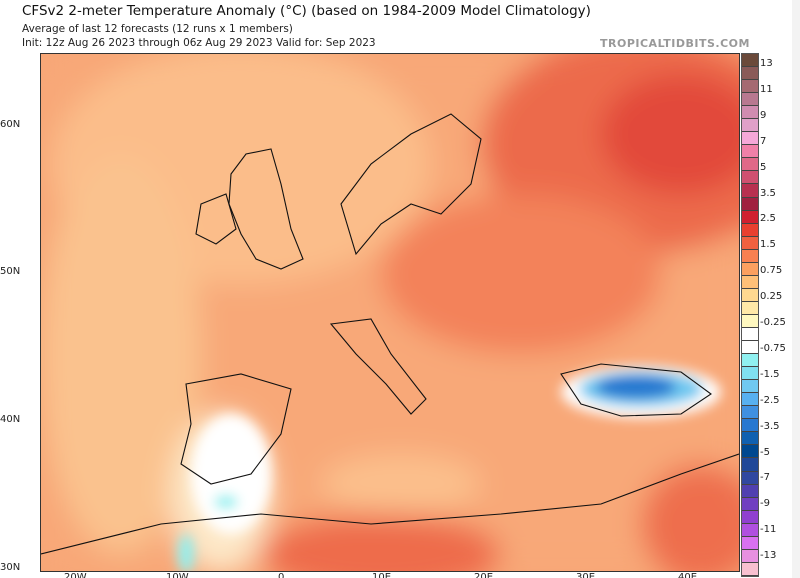 The height and width of the screenshot is (578, 800). Describe the element at coordinates (10, 124) in the screenshot. I see `lat-label: 60N` at that location.